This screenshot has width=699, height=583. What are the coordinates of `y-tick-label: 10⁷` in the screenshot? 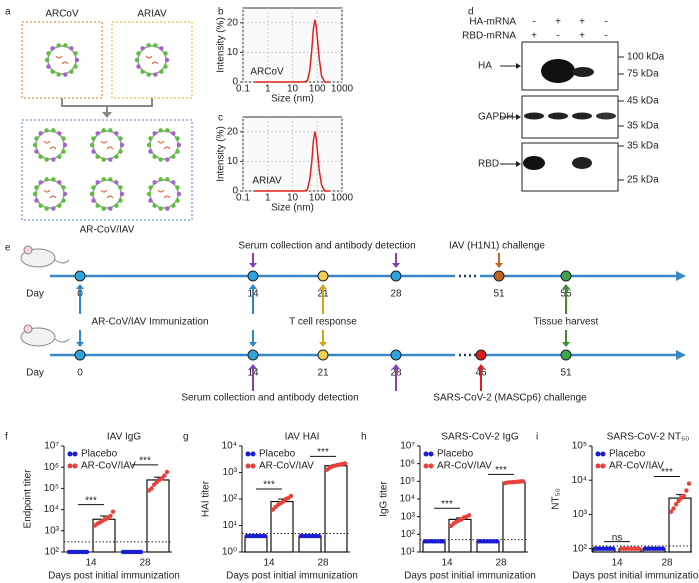 It's located at (407, 446).